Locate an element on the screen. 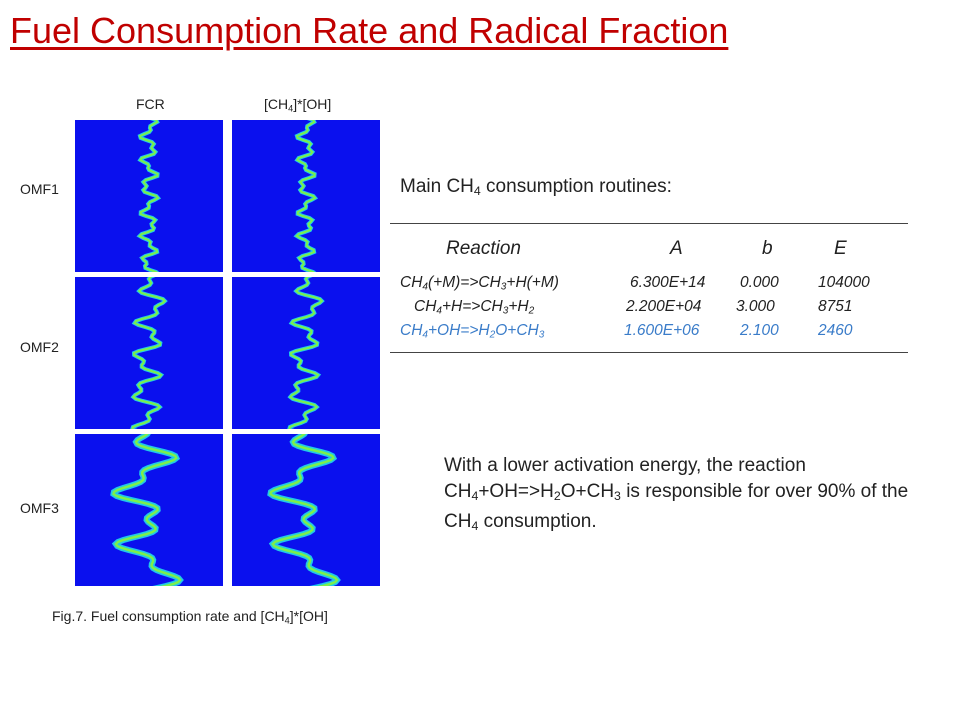  panel-fcr-omf1 is located at coordinates (149, 196).